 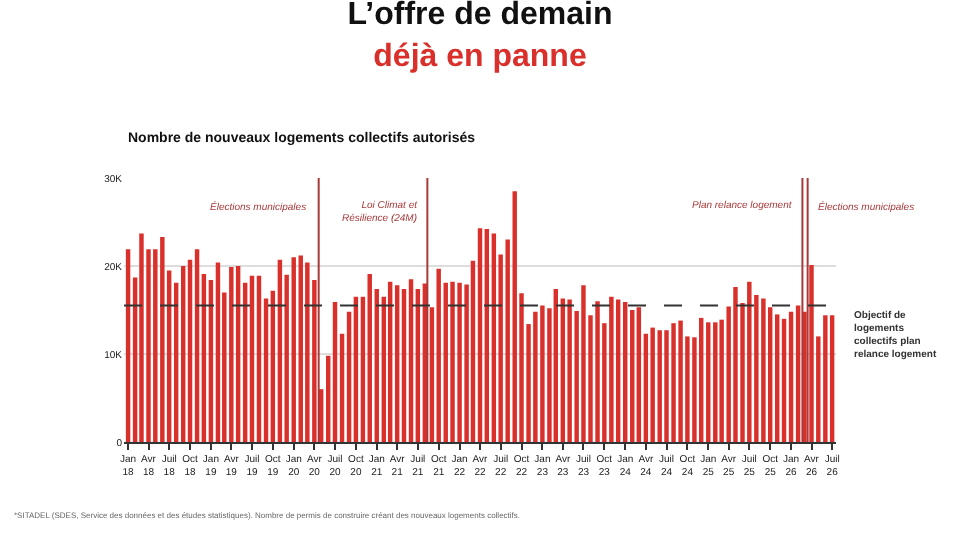 I want to click on chart-title: L’offre de demain, so click(x=480, y=16).